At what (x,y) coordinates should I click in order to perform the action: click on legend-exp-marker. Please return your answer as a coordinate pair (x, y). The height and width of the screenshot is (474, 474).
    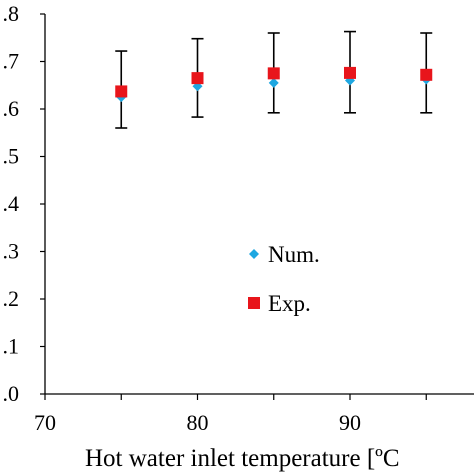
    Looking at the image, I should click on (254, 303).